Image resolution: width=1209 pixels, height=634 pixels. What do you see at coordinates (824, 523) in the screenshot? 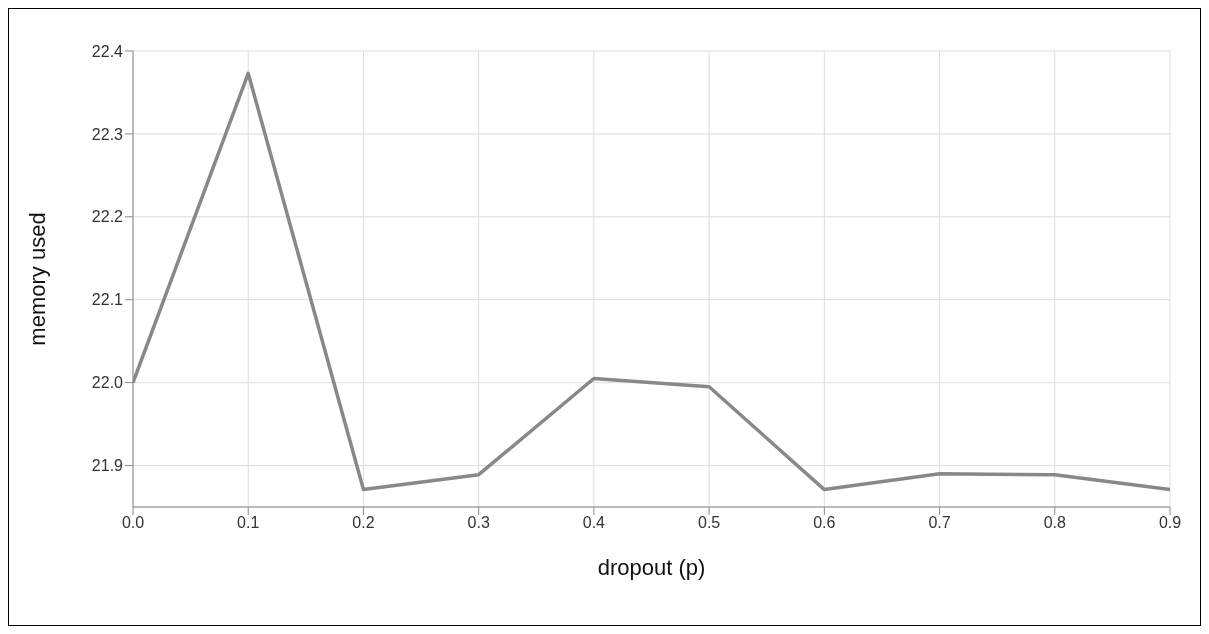
I see `x-tick-label: 0.6` at bounding box center [824, 523].